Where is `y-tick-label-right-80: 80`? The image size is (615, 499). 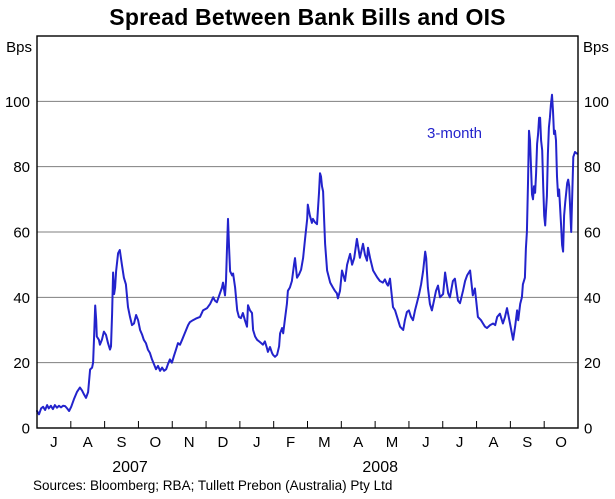 y-tick-label-right-80: 80 is located at coordinates (592, 167).